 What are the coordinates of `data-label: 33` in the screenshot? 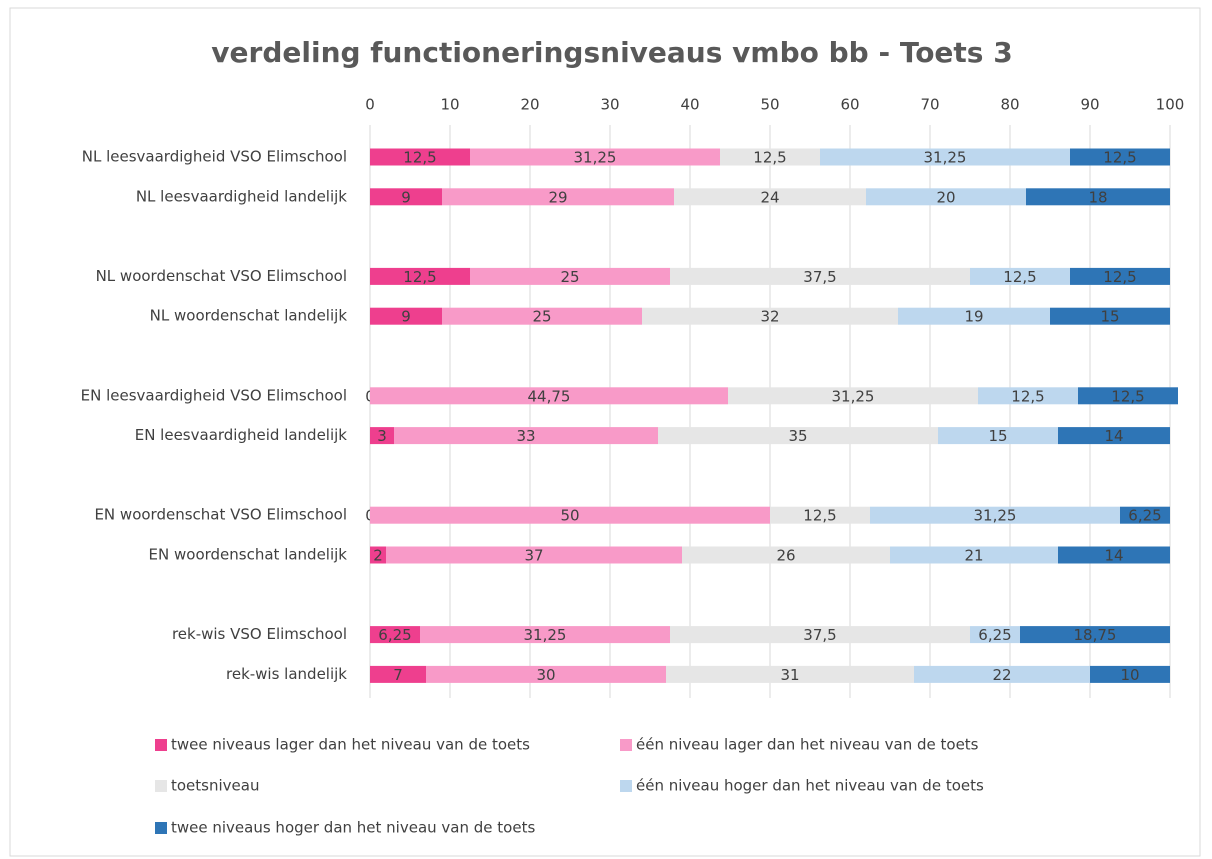 It's located at (525, 436).